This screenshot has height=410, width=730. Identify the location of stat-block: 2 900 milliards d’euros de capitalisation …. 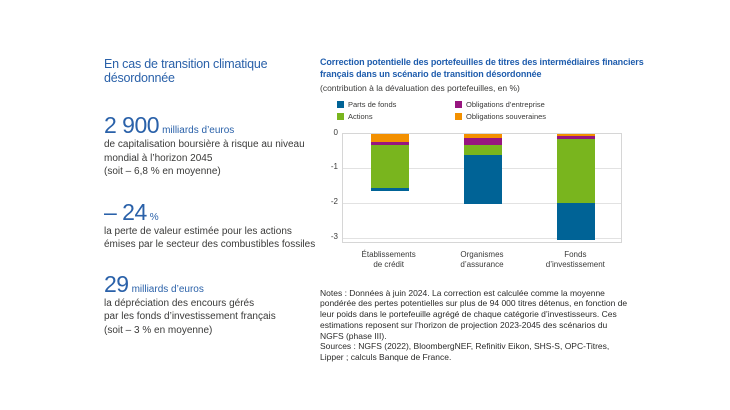
(213, 146).